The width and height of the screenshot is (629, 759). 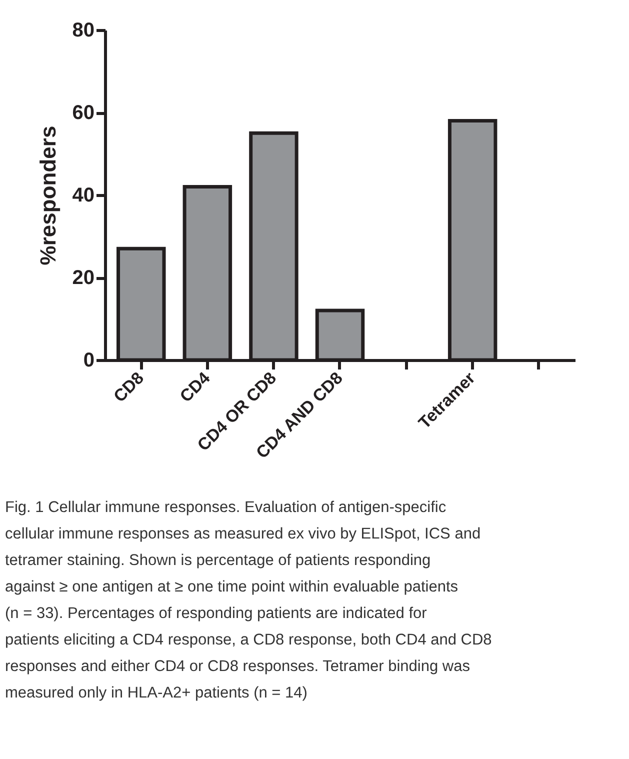 What do you see at coordinates (83, 195) in the screenshot?
I see `y-tick-label: 40` at bounding box center [83, 195].